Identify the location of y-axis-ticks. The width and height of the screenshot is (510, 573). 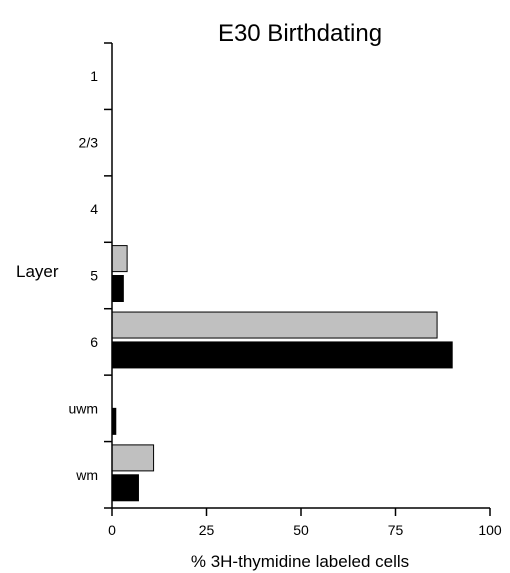
(108, 275).